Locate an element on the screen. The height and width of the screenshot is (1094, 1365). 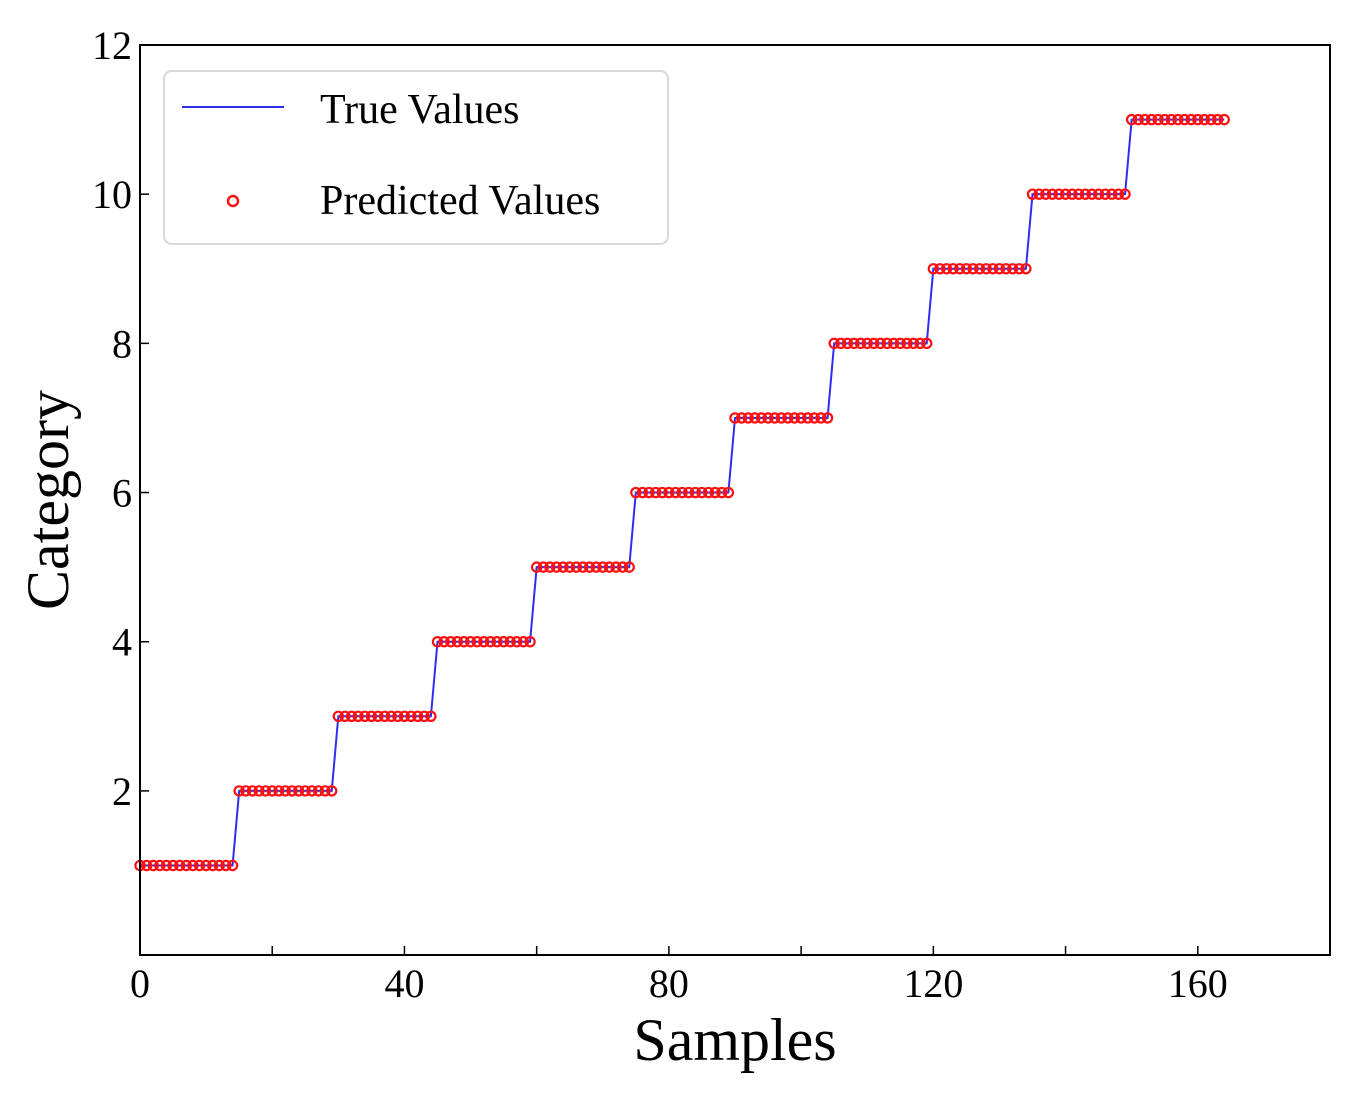
x-tick-label: 80 is located at coordinates (669, 983).